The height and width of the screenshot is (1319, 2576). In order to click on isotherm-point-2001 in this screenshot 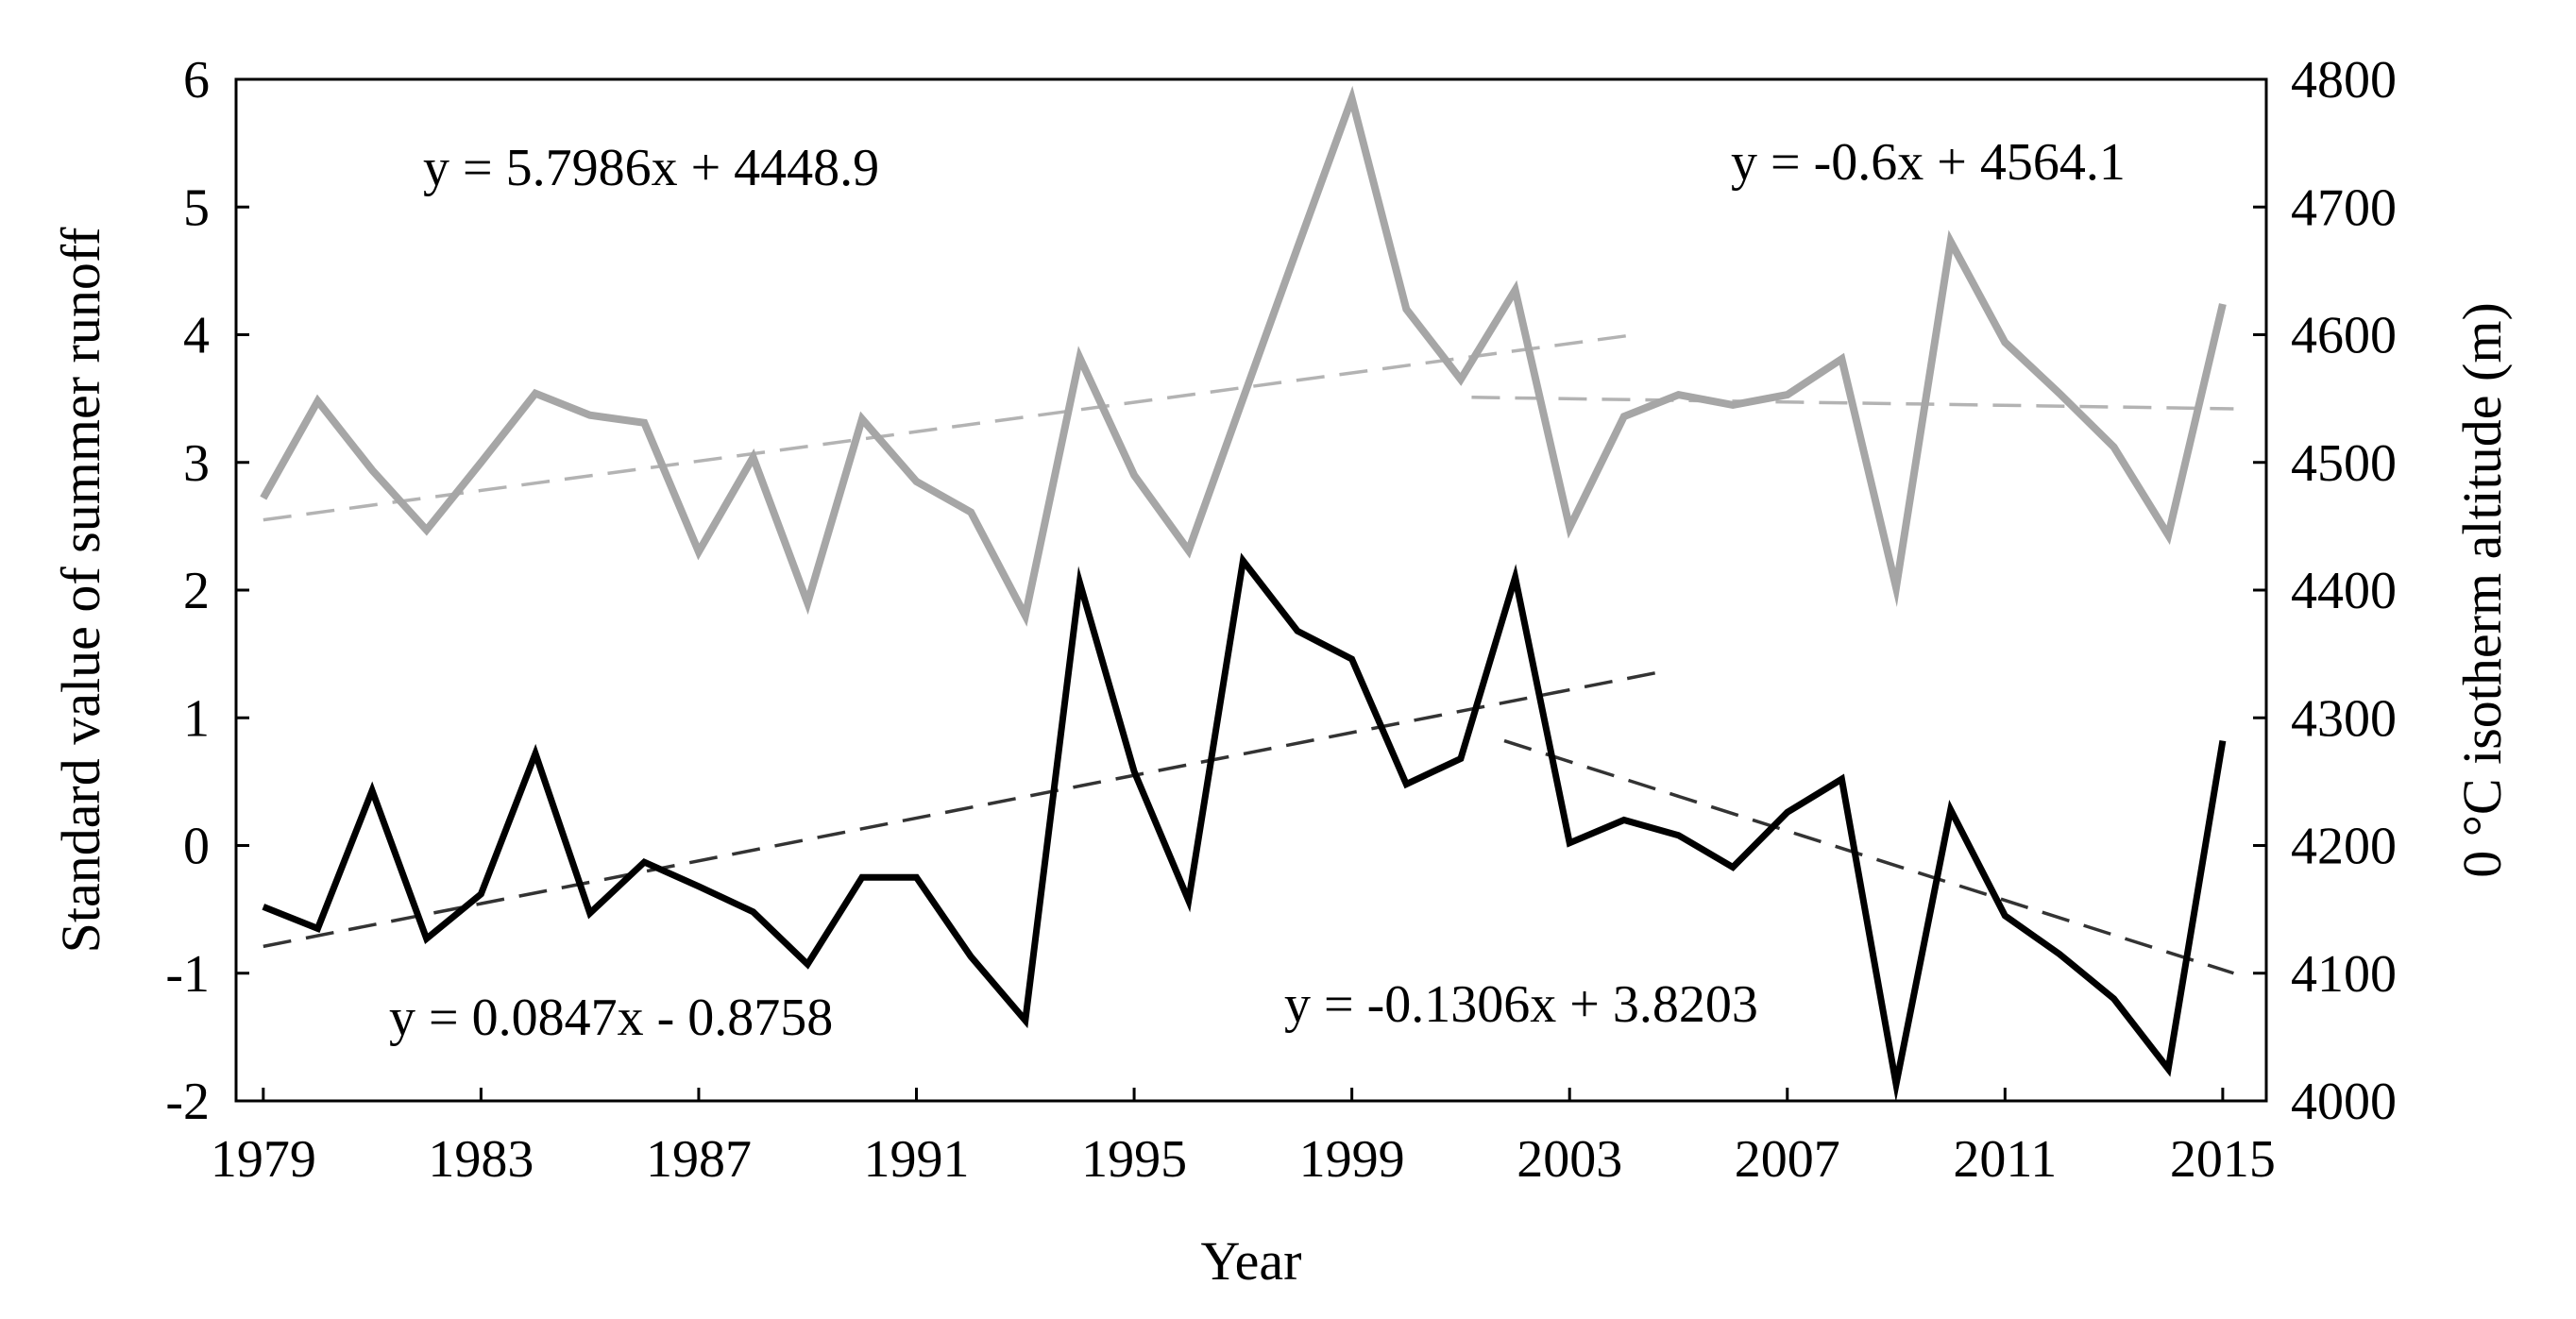, I will do `click(1461, 380)`.